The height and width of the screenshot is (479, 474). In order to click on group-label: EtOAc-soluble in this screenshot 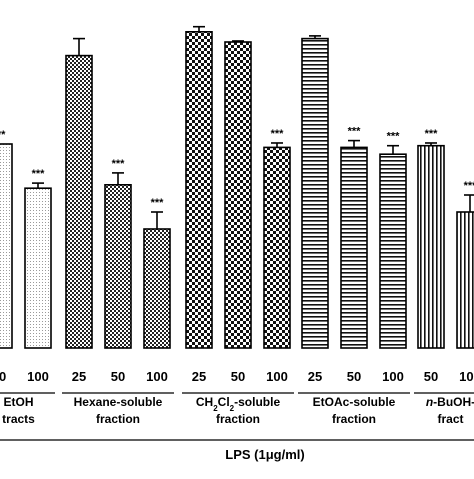, I will do `click(354, 402)`.